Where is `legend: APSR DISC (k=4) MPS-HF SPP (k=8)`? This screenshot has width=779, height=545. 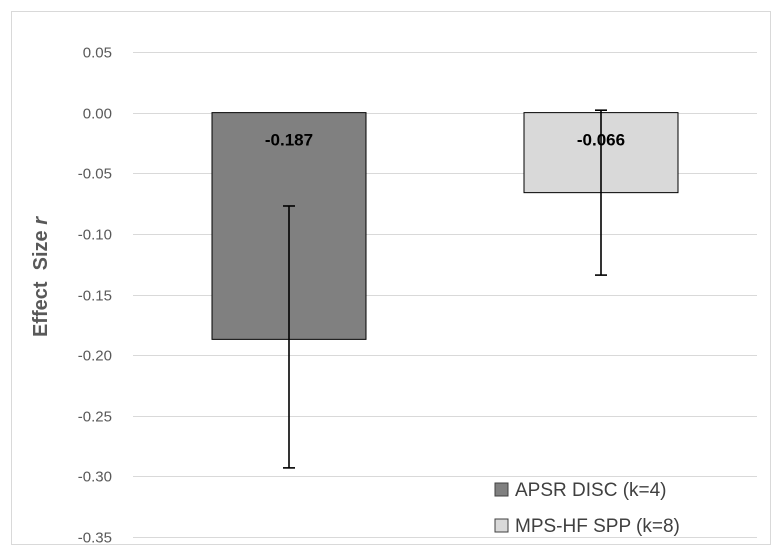 legend: APSR DISC (k=4) MPS-HF SPP (k=8) is located at coordinates (587, 508).